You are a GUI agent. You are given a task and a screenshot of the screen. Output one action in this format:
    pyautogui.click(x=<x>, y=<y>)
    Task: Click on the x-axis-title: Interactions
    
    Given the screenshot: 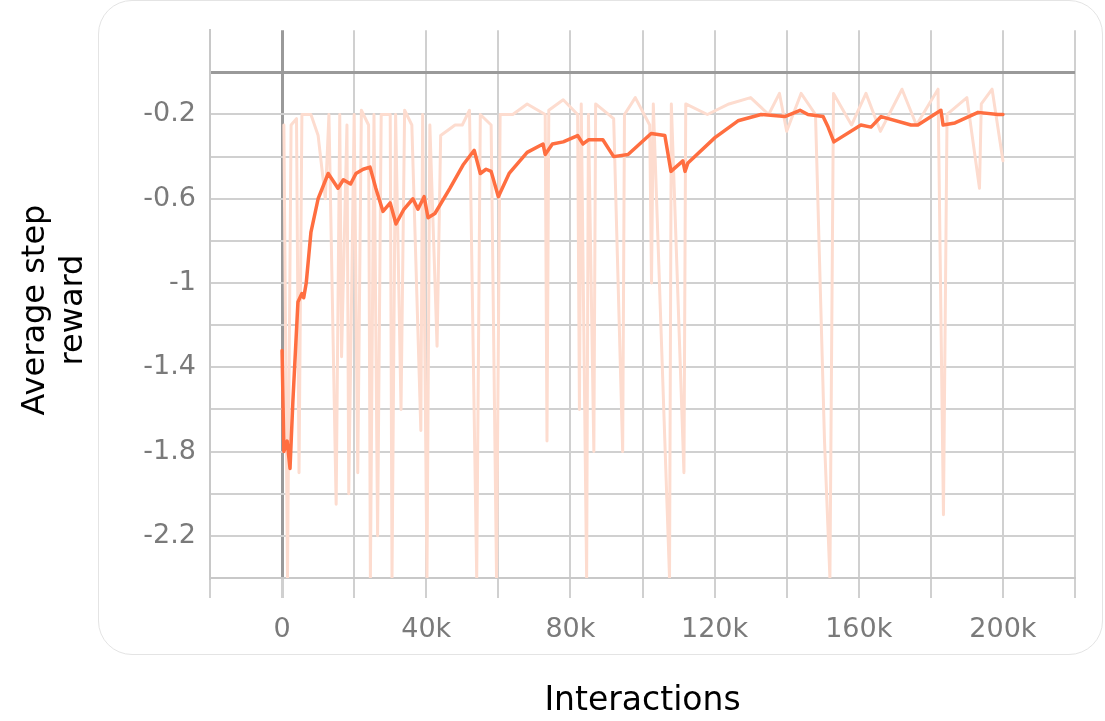 What is the action you would take?
    pyautogui.click(x=642, y=698)
    